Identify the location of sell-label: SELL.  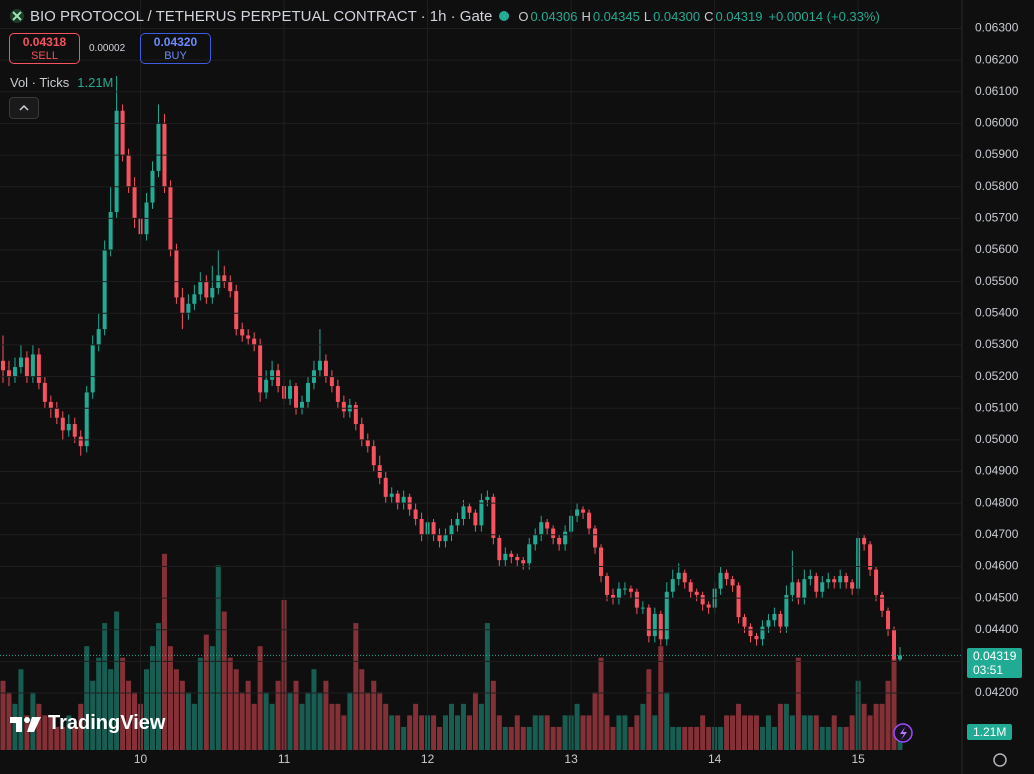
(44, 56).